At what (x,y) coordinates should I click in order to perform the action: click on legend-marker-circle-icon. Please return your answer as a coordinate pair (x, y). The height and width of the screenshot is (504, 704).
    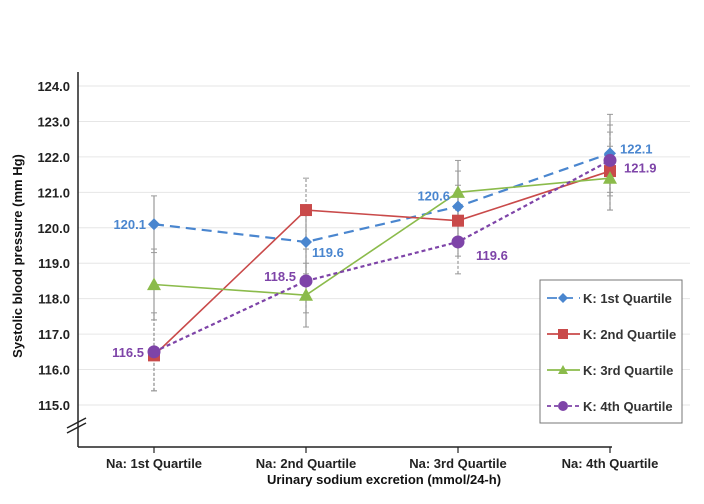
    Looking at the image, I should click on (563, 406).